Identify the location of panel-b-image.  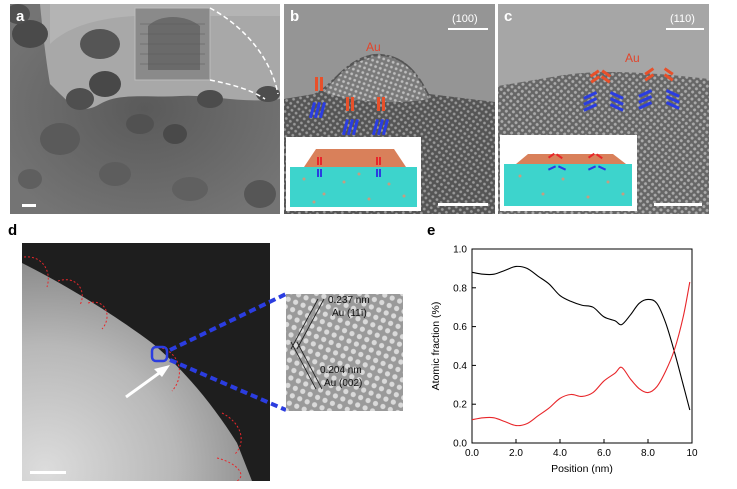
(389, 109).